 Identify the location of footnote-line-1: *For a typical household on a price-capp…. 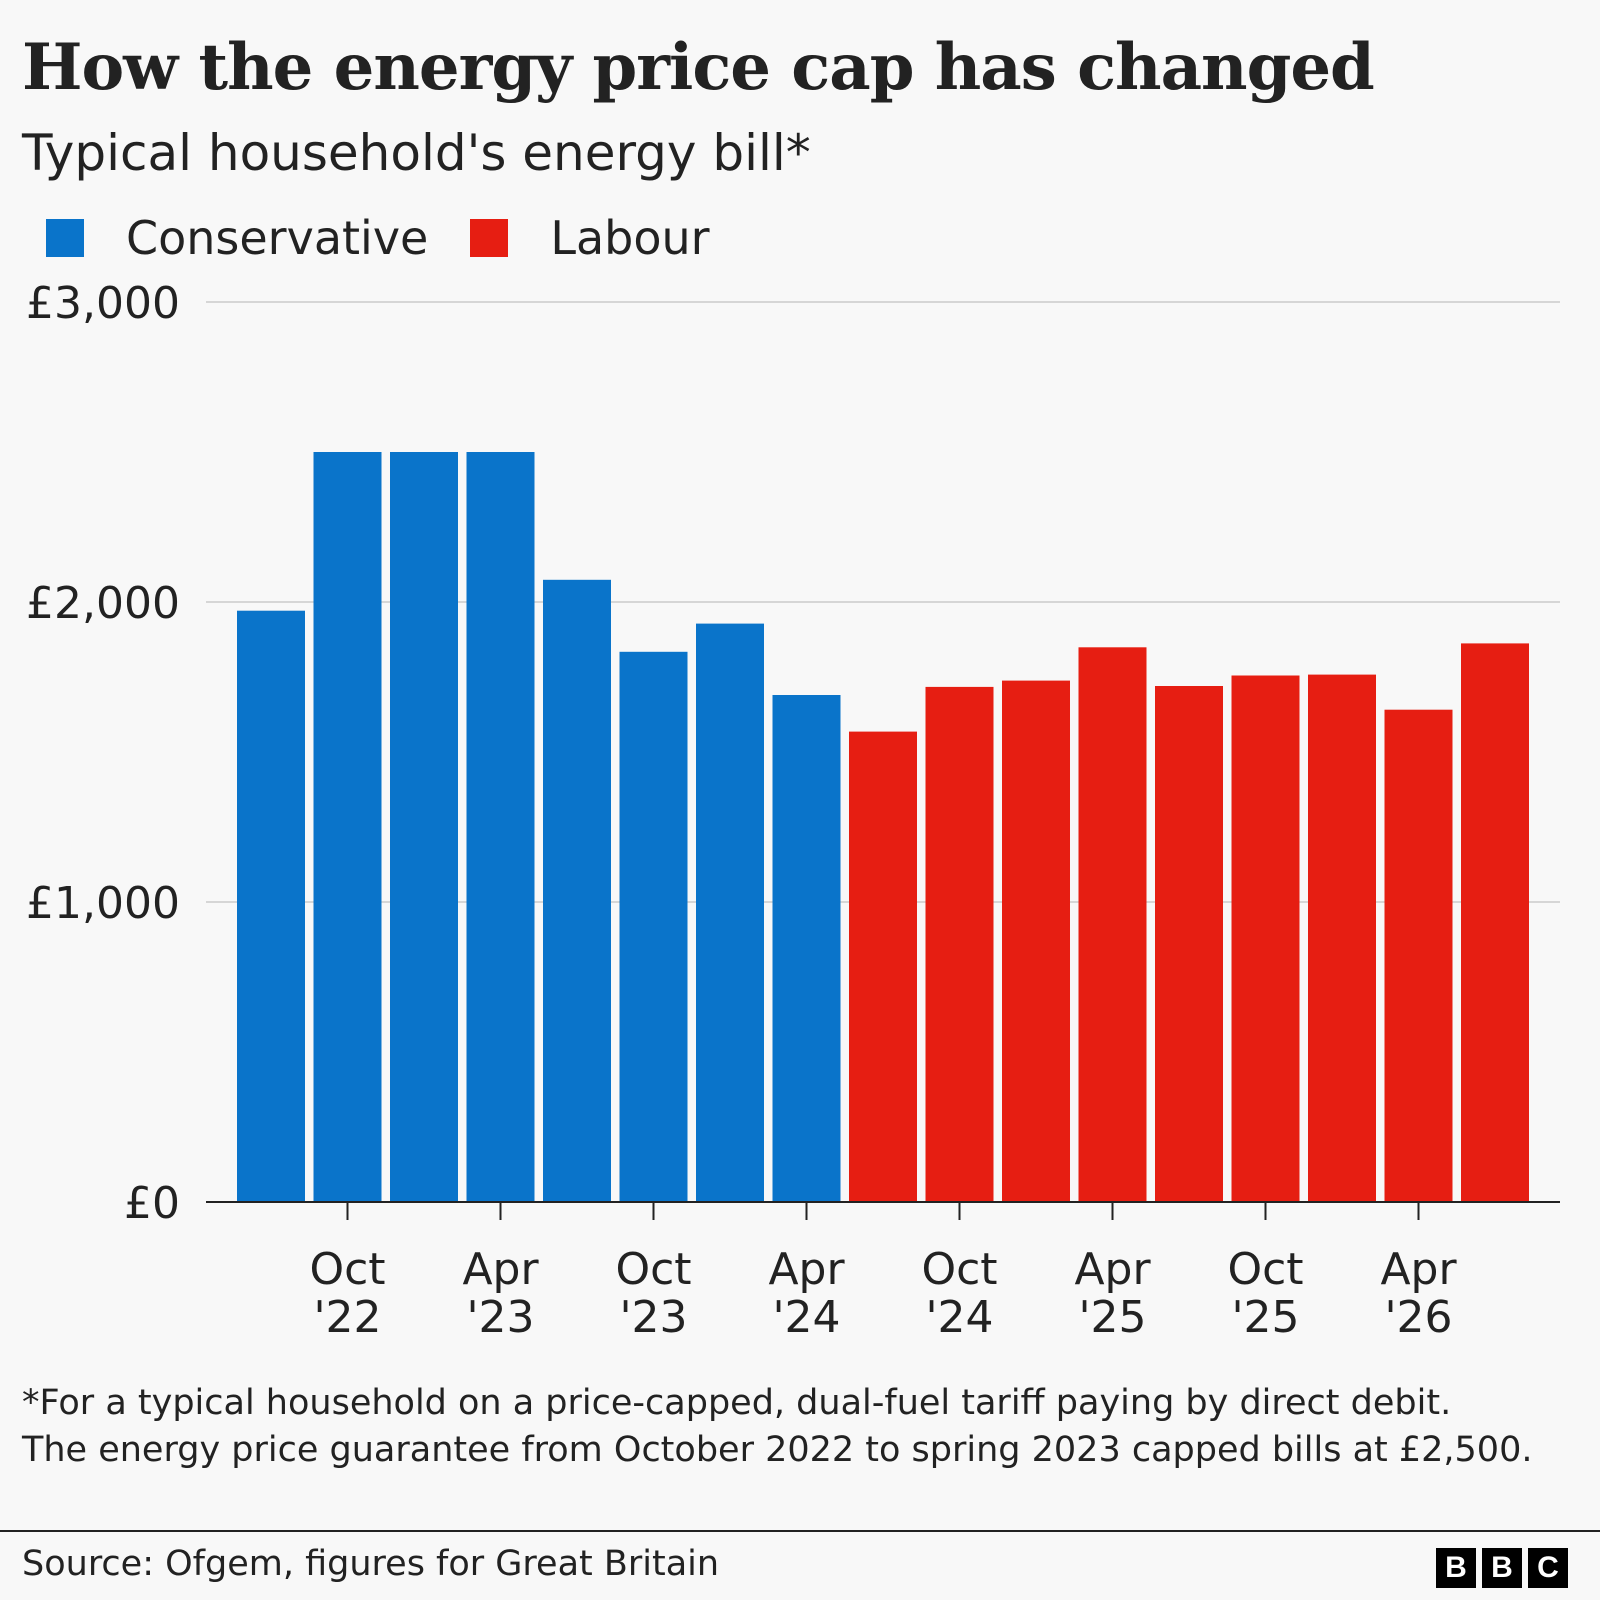
(737, 1403).